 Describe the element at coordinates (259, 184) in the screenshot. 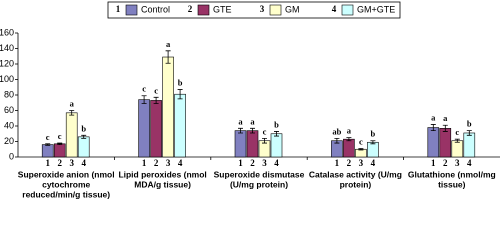

I see `x-category-label: (U/mg protein)` at that location.